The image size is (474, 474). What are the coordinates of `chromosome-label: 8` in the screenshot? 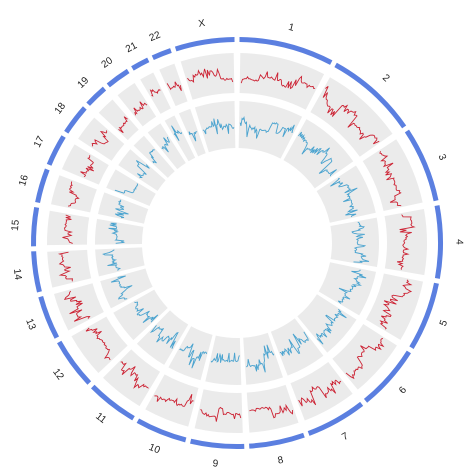 It's located at (281, 461).